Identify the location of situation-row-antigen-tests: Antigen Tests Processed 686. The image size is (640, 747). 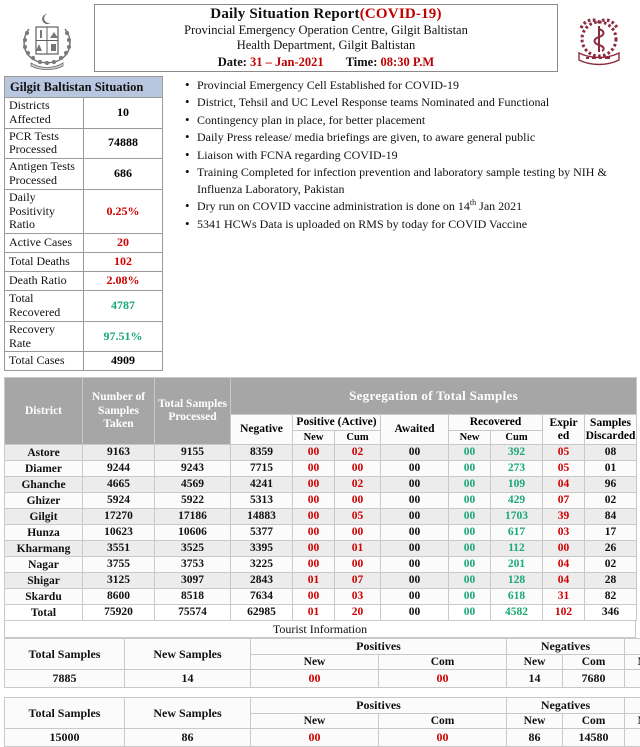
(84, 174).